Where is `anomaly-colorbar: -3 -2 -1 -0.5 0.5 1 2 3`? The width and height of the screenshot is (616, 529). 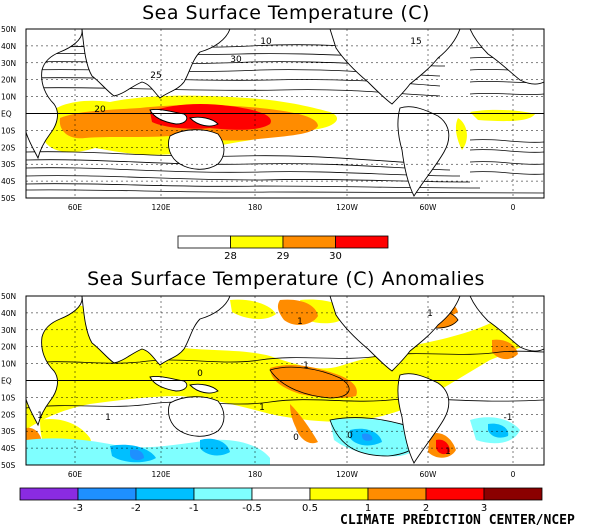
anomaly-colorbar: -3 -2 -1 -0.5 0.5 1 2 3 is located at coordinates (281, 500).